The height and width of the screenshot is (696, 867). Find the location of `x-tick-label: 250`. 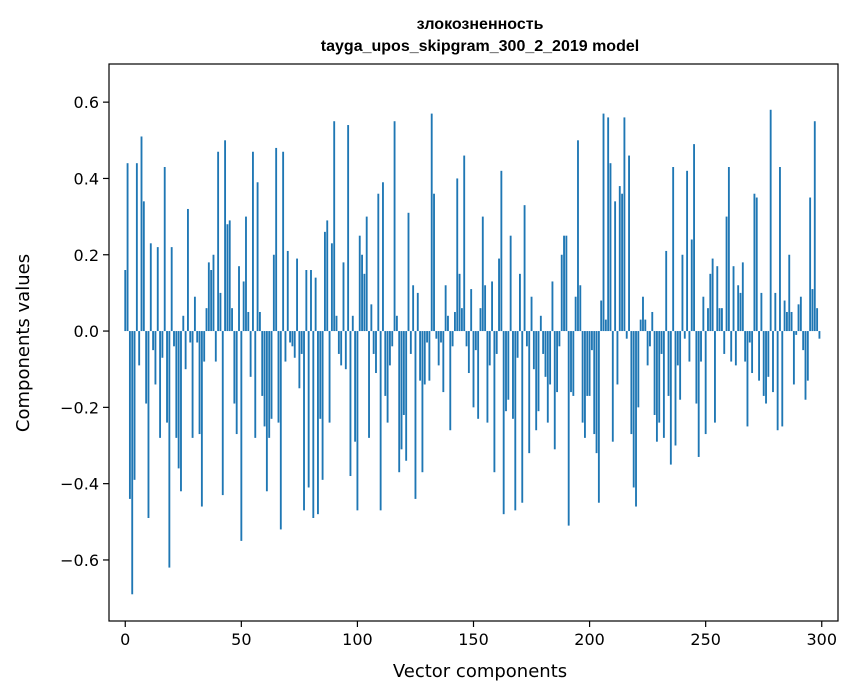

x-tick-label: 250 is located at coordinates (705, 639).